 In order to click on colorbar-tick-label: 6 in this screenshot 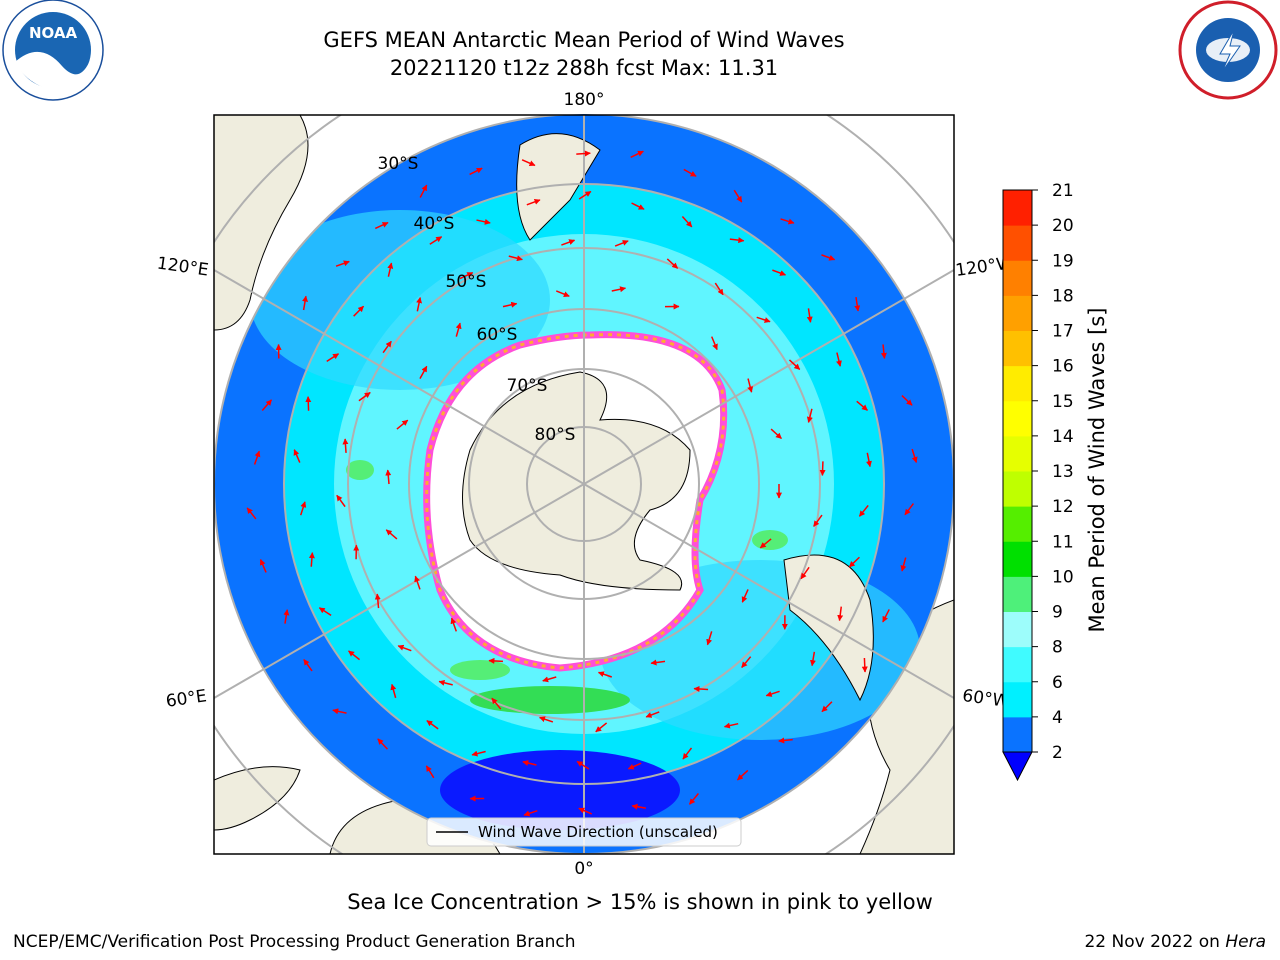, I will do `click(1057, 683)`.